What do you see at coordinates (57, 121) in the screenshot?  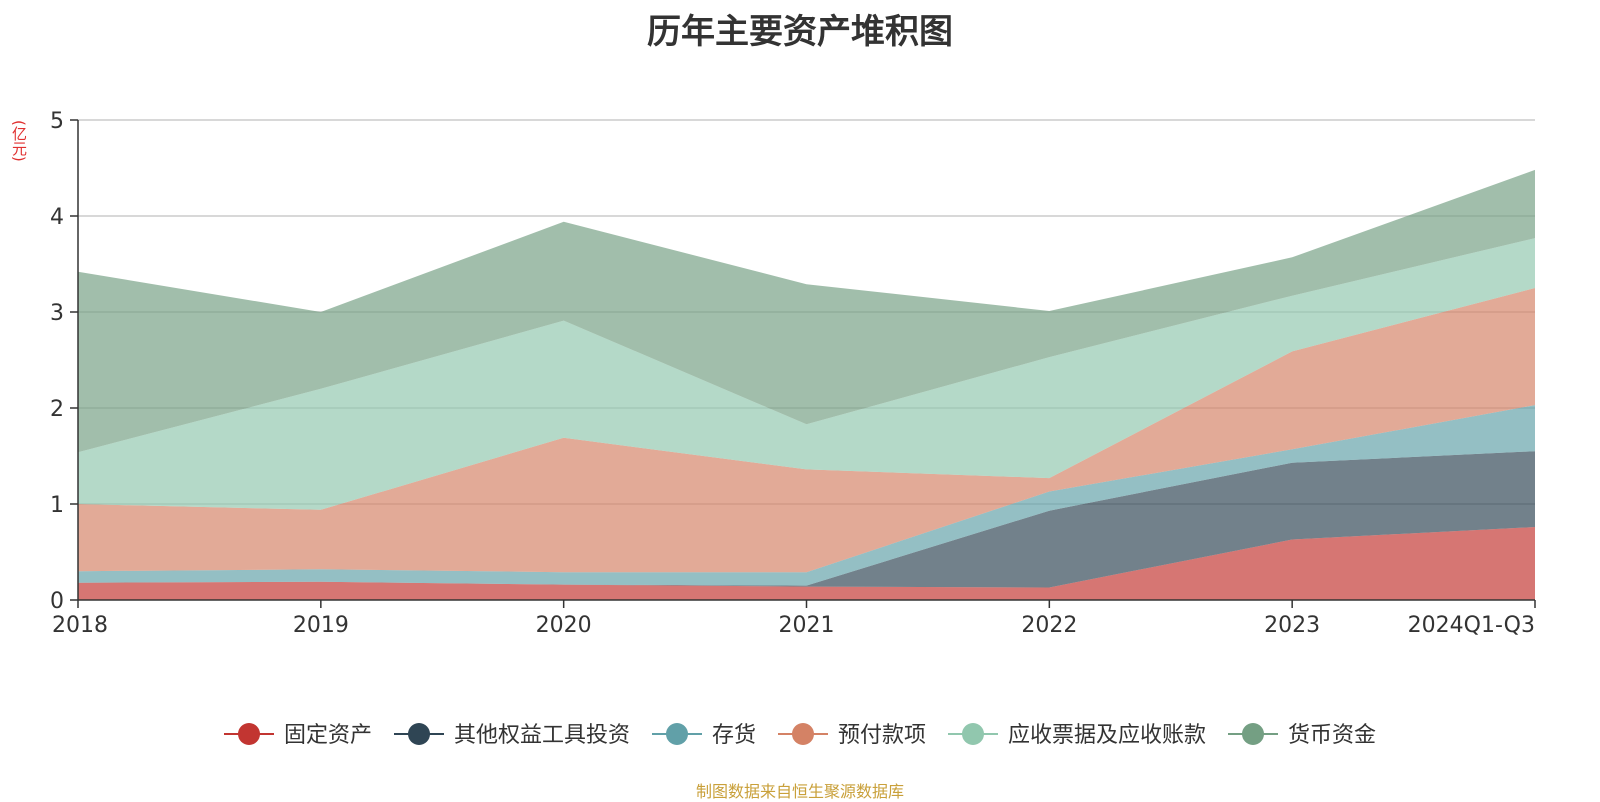 I see `y-tick-label-5: 5` at bounding box center [57, 121].